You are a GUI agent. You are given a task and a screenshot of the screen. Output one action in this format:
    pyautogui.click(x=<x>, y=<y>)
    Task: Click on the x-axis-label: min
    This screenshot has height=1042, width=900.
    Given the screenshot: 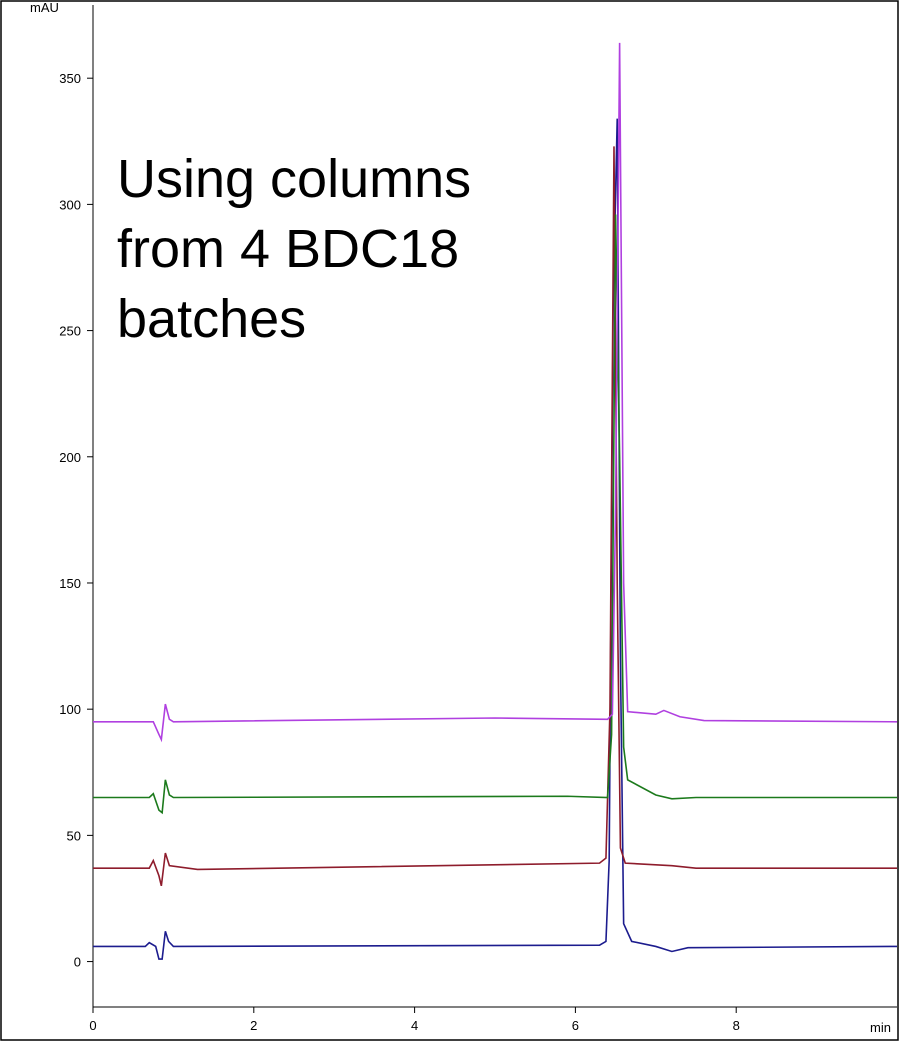 What is the action you would take?
    pyautogui.click(x=880, y=1027)
    